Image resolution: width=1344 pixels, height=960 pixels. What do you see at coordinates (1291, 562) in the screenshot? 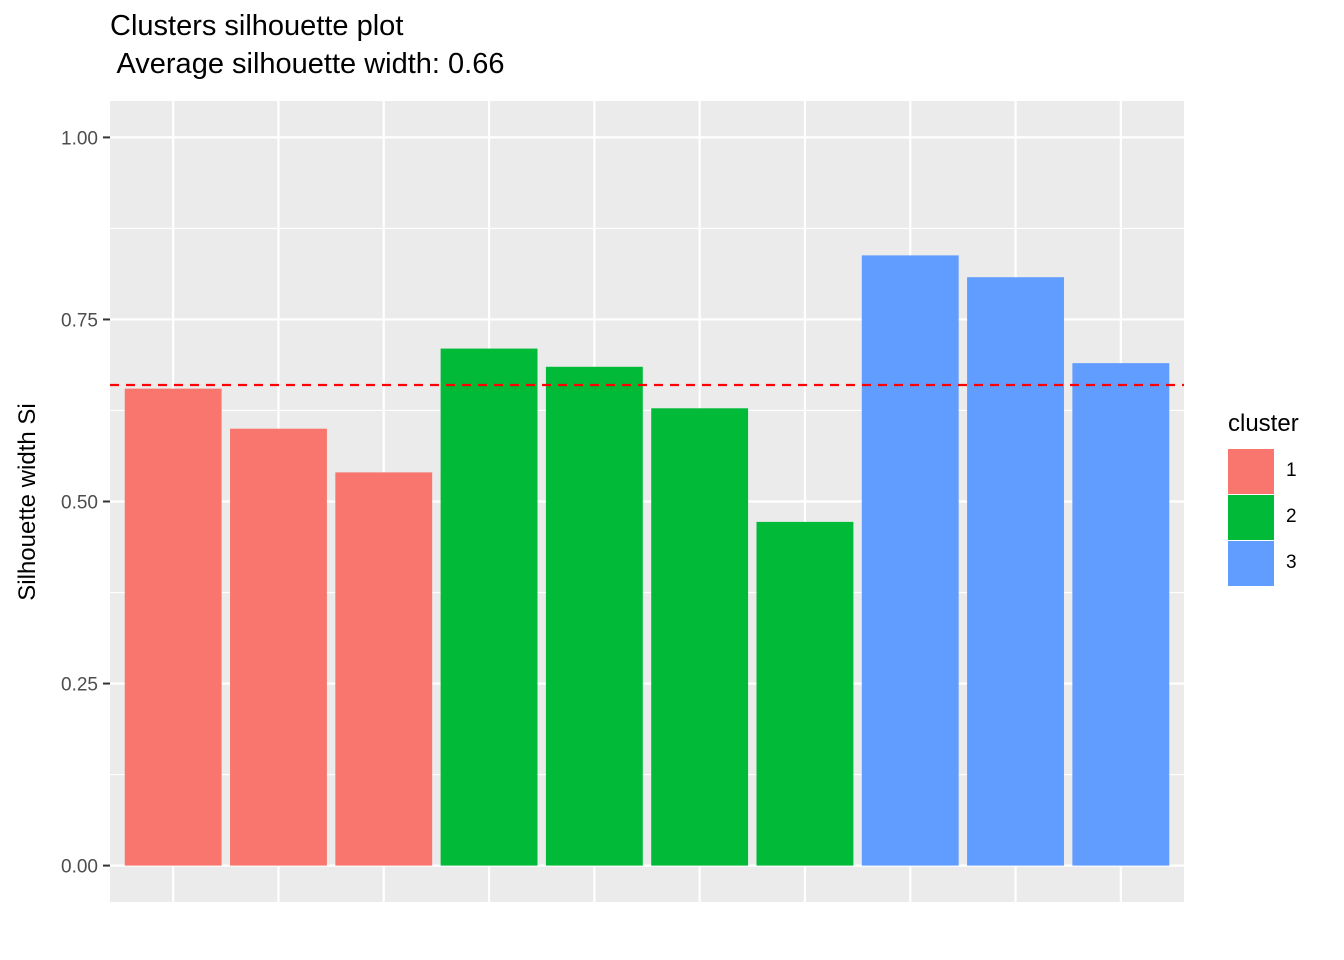
I see `legend-label-cluster-3: 3` at bounding box center [1291, 562].